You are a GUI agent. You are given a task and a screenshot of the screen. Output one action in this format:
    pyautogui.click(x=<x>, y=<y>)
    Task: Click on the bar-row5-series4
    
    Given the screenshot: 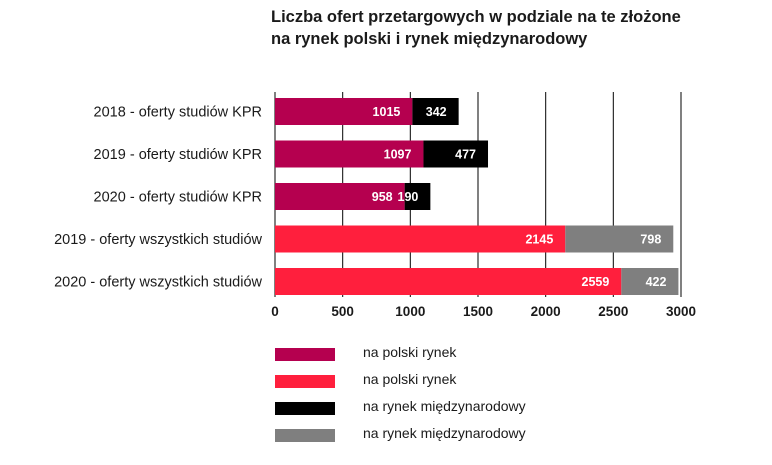 What is the action you would take?
    pyautogui.click(x=650, y=281)
    